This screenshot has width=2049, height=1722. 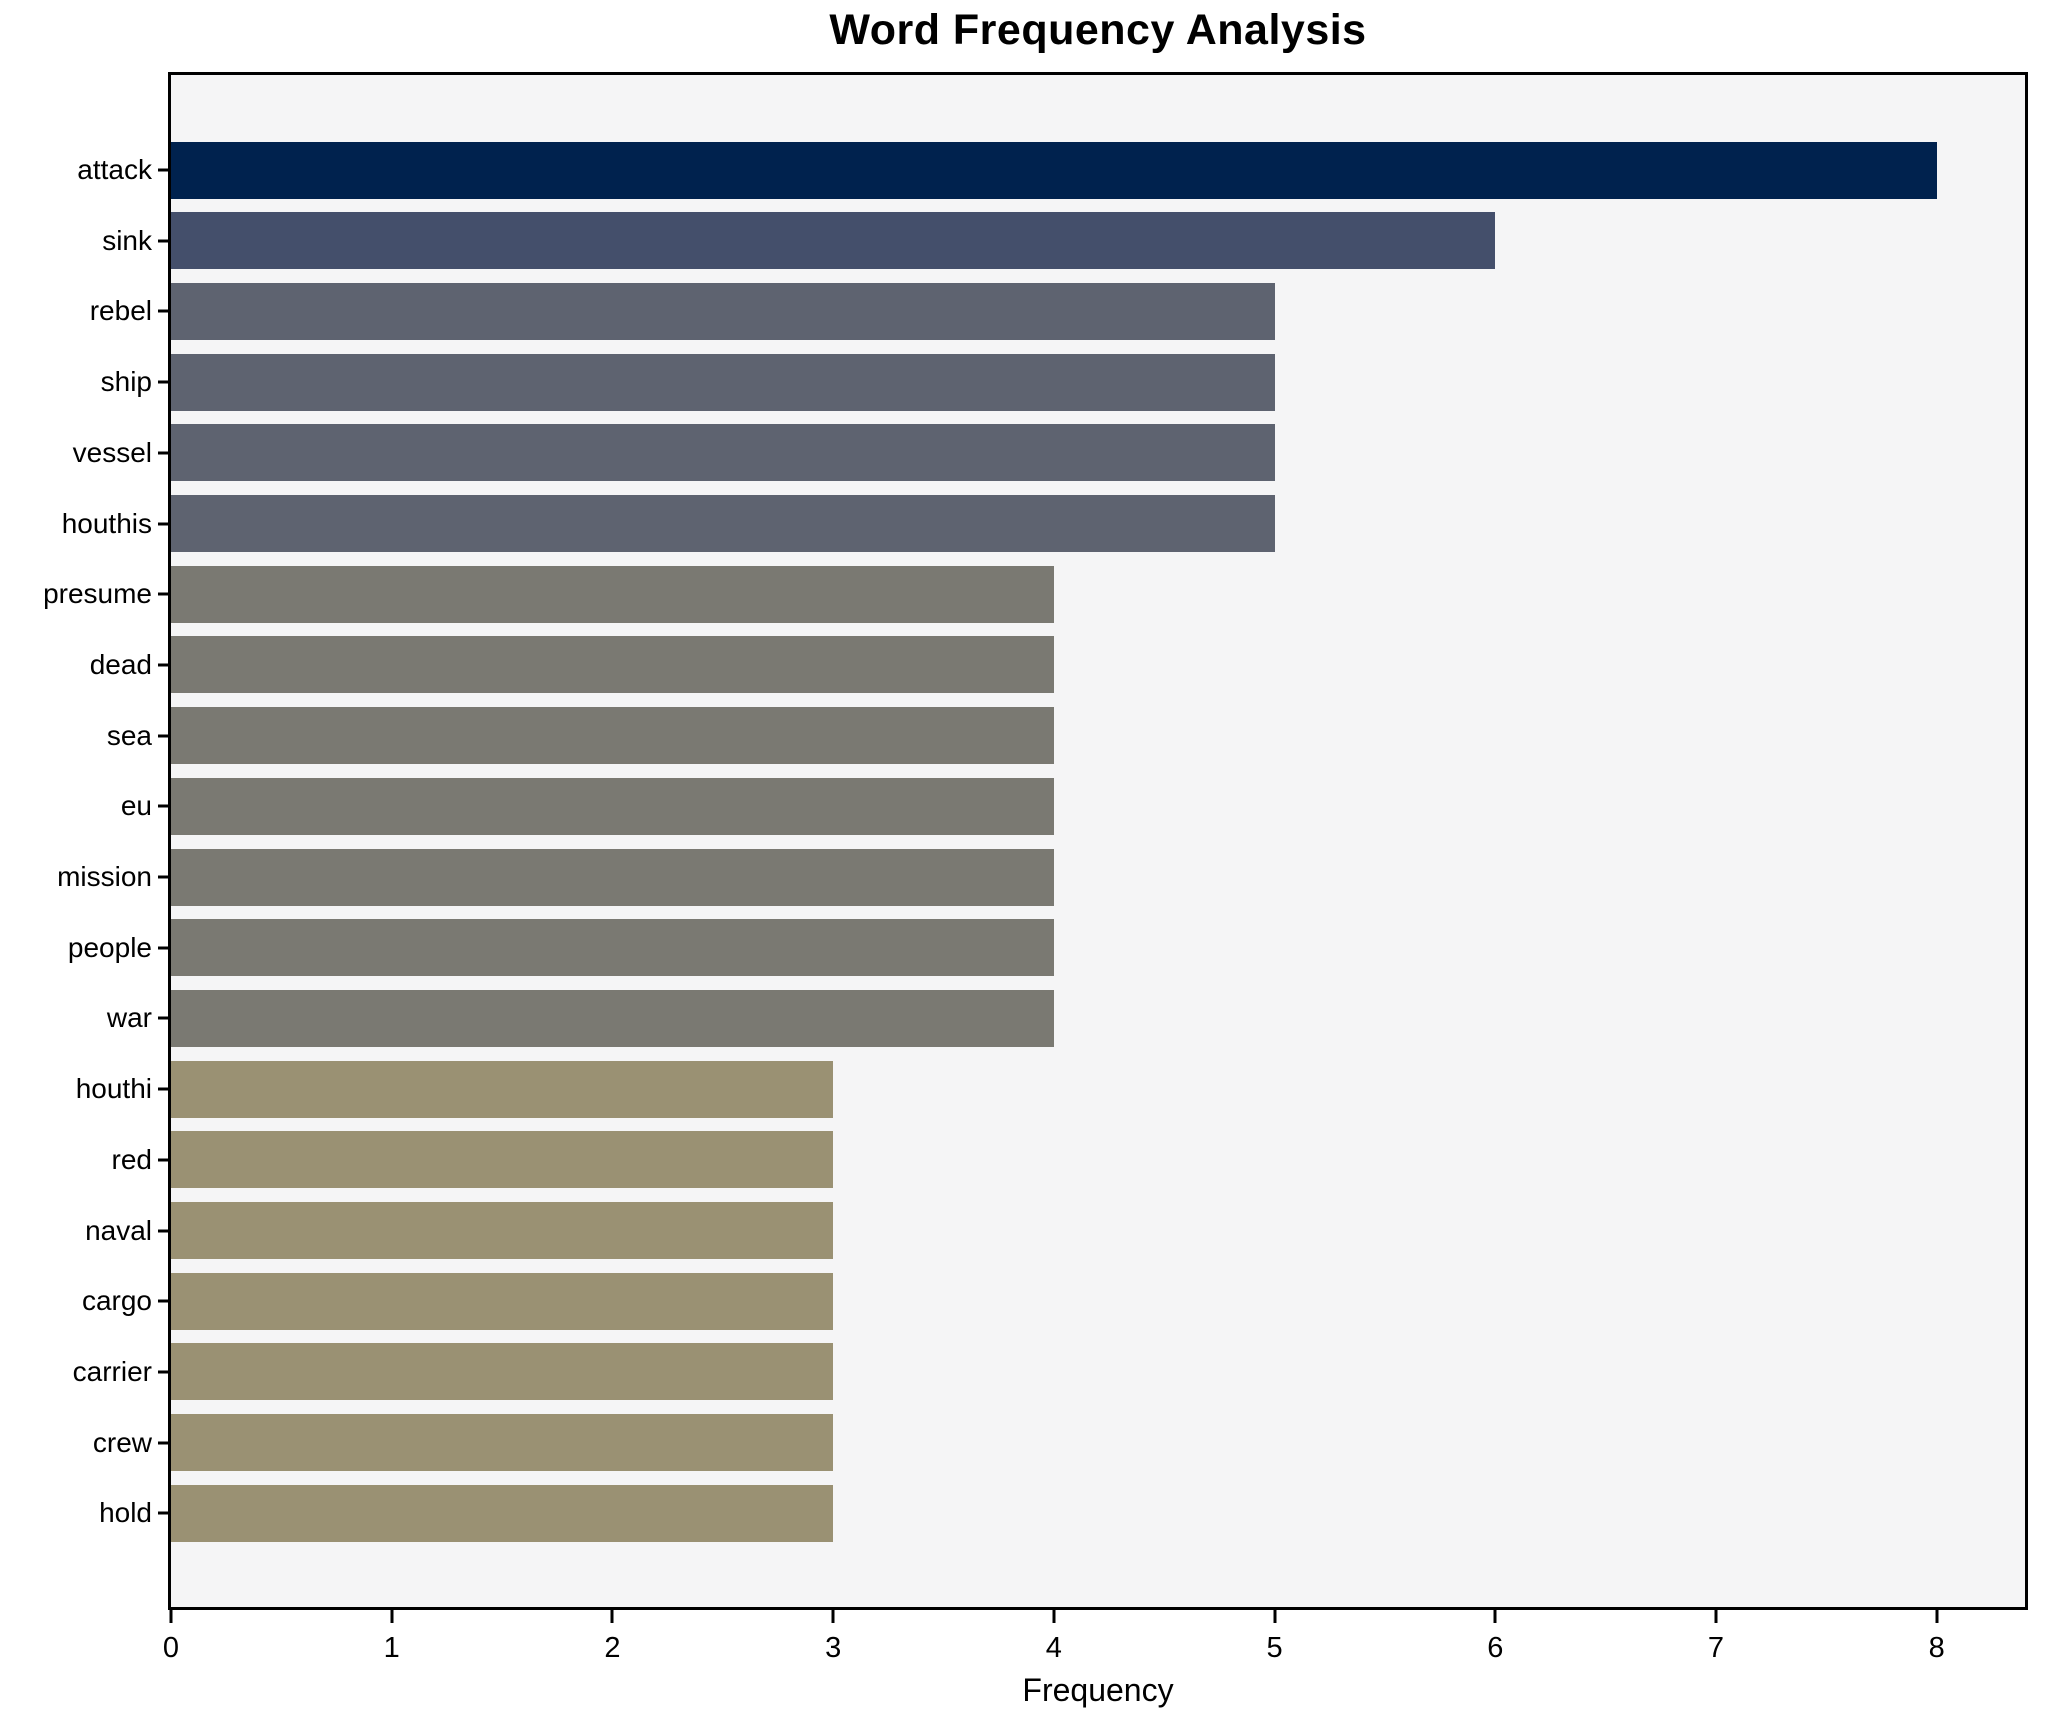 What do you see at coordinates (1054, 170) in the screenshot?
I see `bar-attack` at bounding box center [1054, 170].